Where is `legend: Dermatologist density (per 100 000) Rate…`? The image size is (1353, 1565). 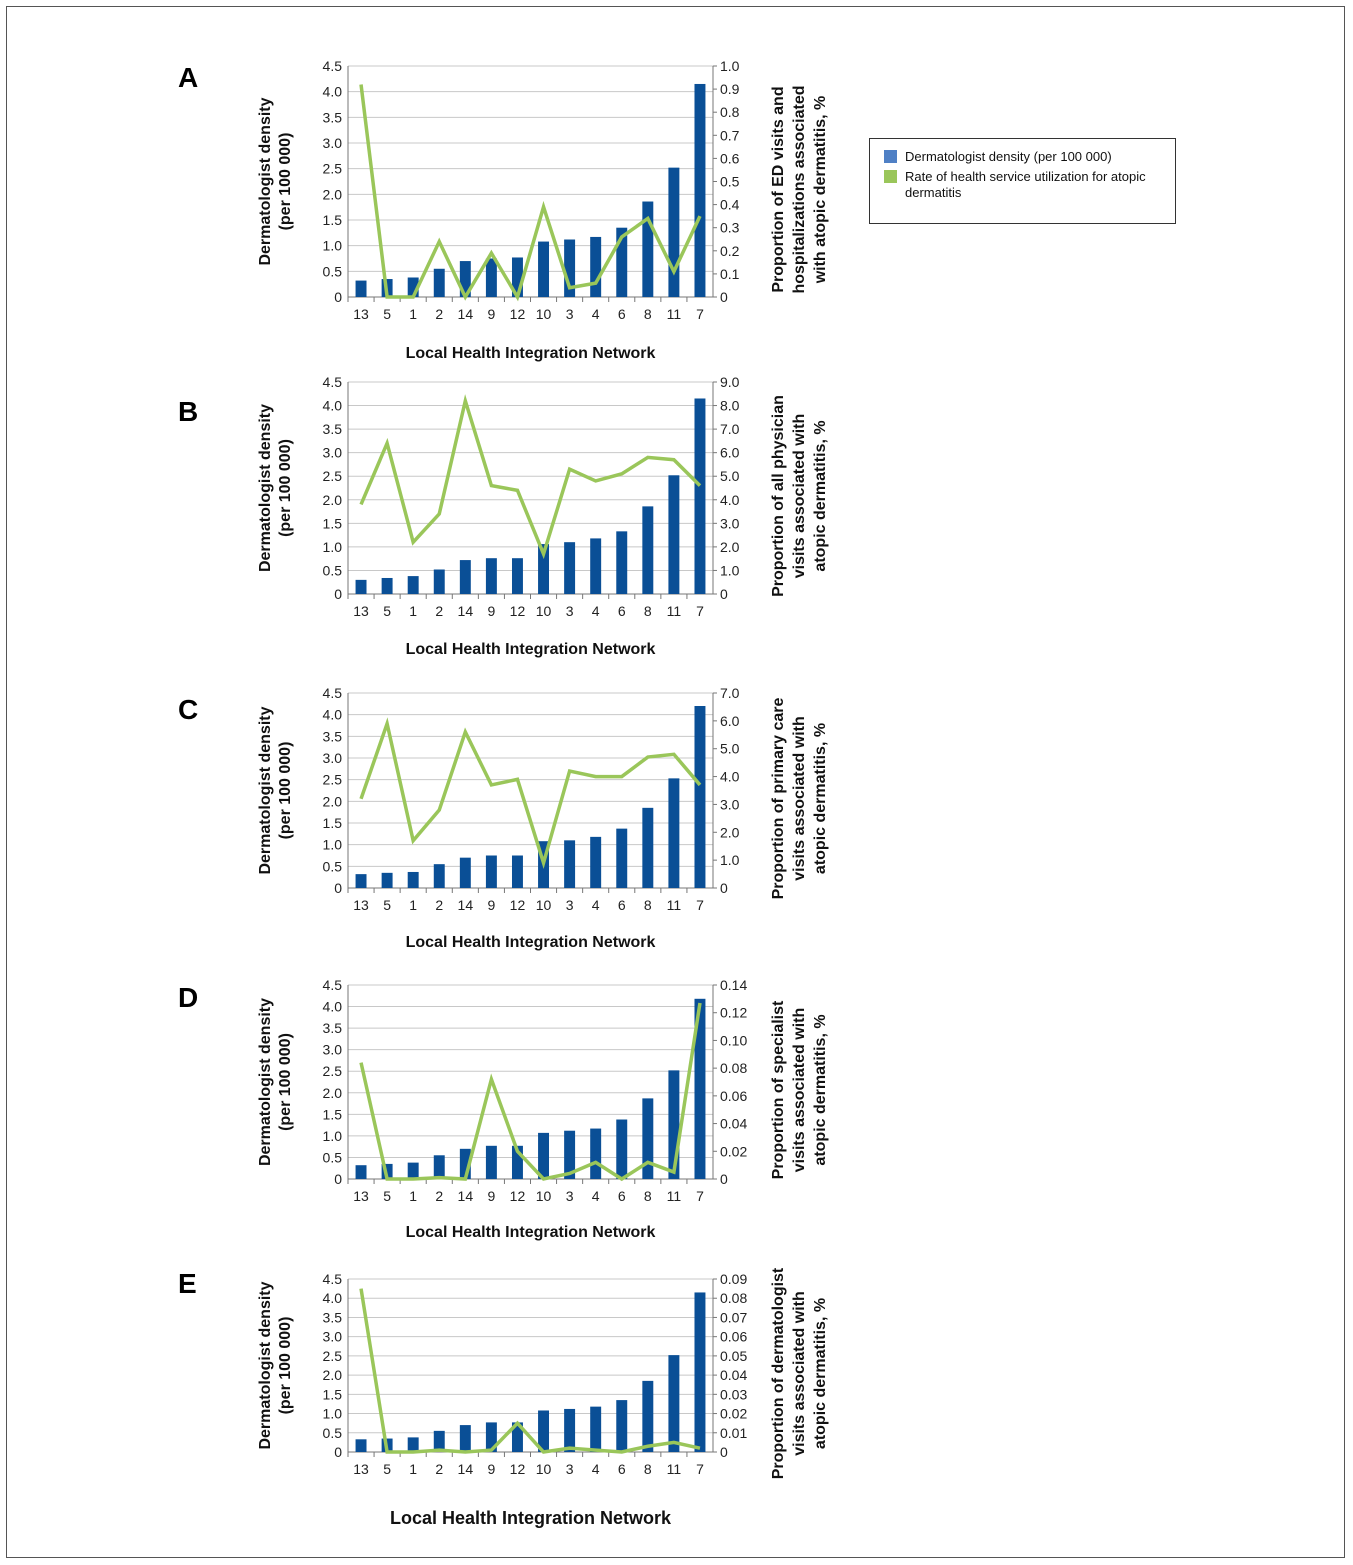
legend: Dermatologist density (per 100 000) Rate… is located at coordinates (1022, 181).